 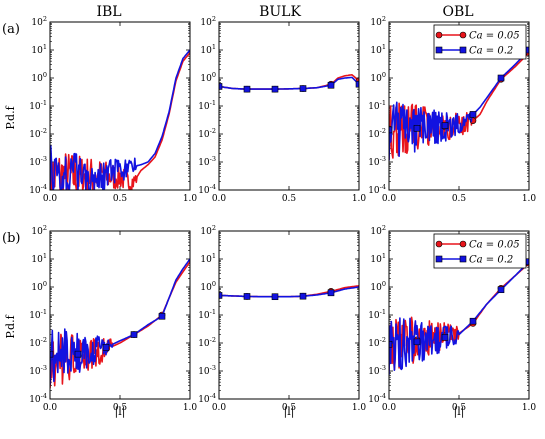 I want to click on row-label-a: (a), so click(x=11, y=29).